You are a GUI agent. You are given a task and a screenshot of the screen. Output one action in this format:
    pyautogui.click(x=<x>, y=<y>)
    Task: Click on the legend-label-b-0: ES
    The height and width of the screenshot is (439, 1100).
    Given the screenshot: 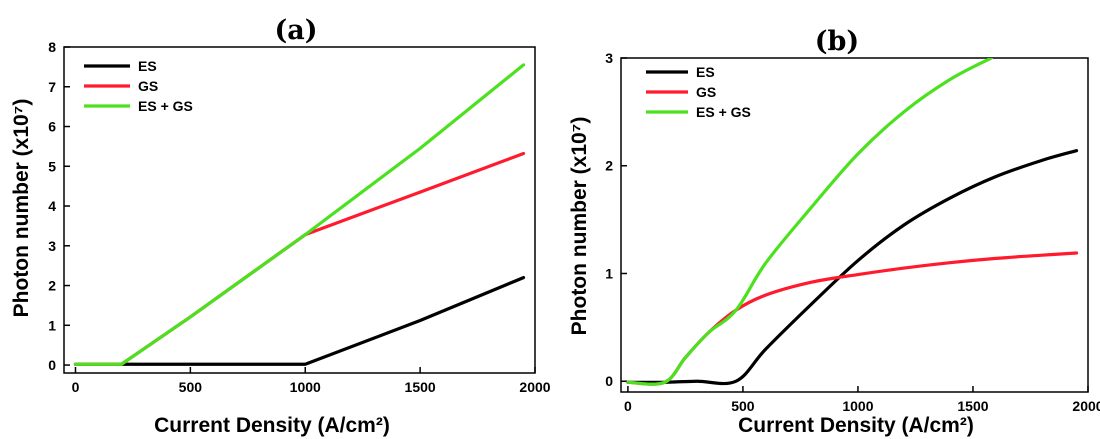 What is the action you would take?
    pyautogui.click(x=705, y=72)
    